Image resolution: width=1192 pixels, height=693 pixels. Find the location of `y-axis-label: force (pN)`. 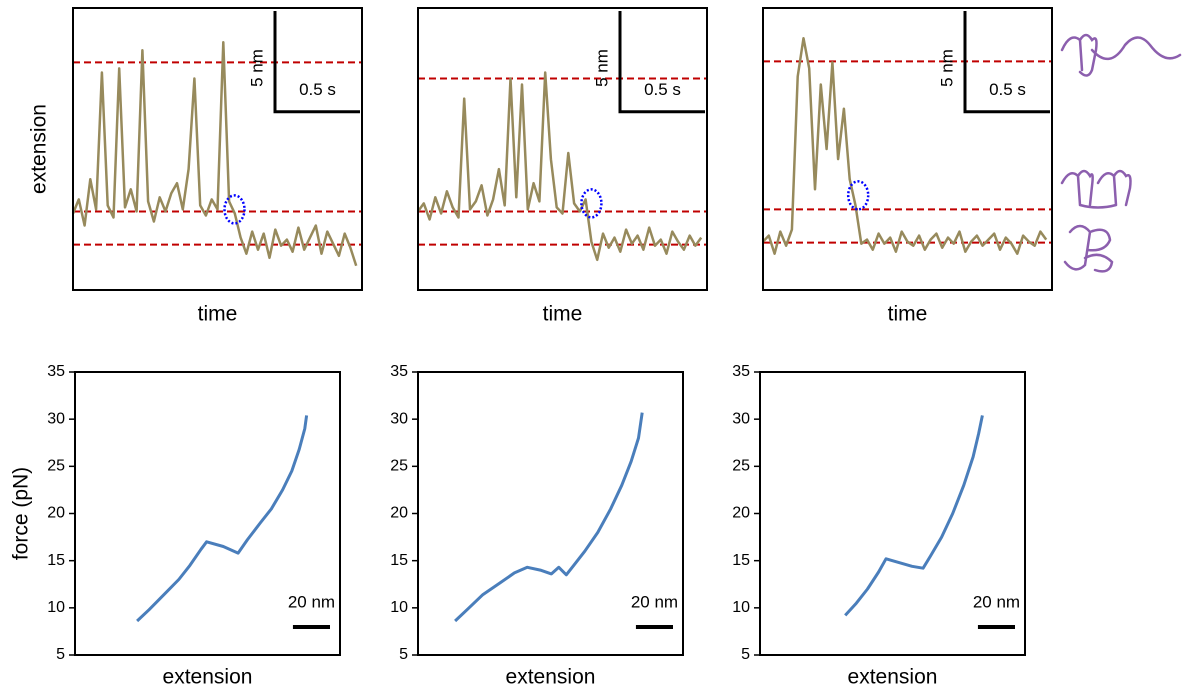

y-axis-label: force (pN) is located at coordinates (21, 513).